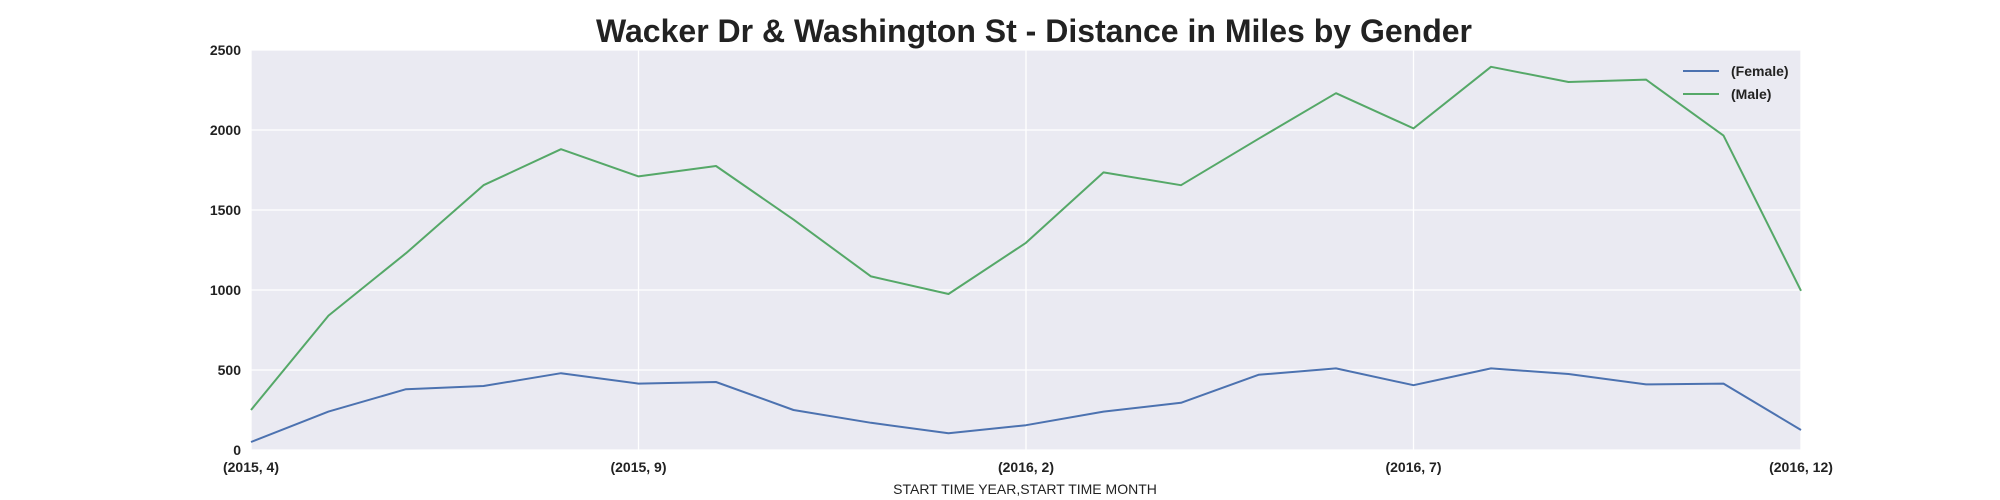 The height and width of the screenshot is (500, 2000). What do you see at coordinates (237, 450) in the screenshot?
I see `y-tick-label: 0` at bounding box center [237, 450].